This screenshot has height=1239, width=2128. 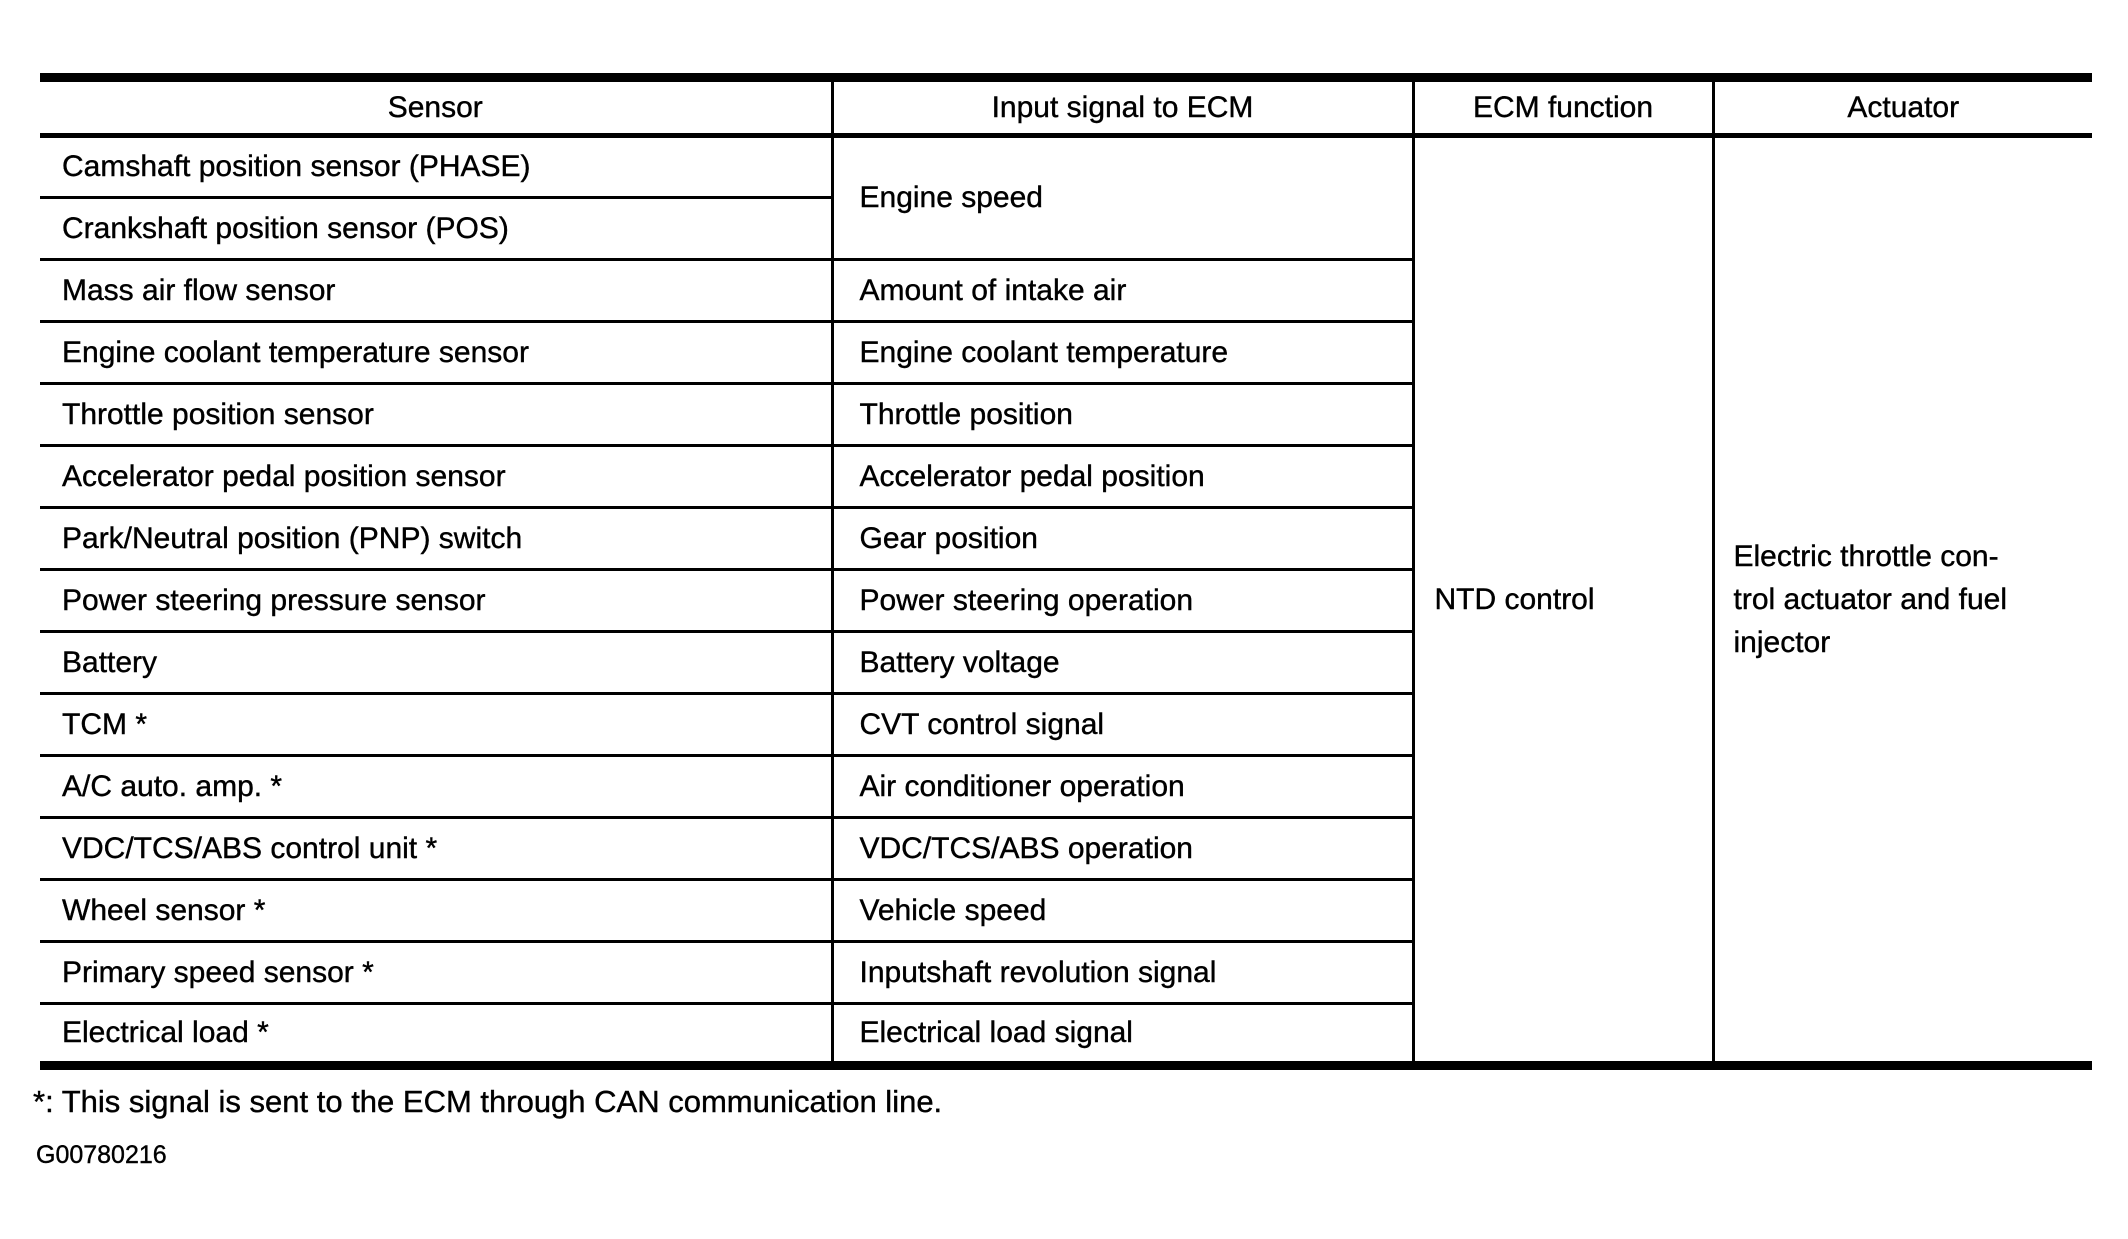 I want to click on sensor-cell: Throttle position sensor, so click(x=436, y=414).